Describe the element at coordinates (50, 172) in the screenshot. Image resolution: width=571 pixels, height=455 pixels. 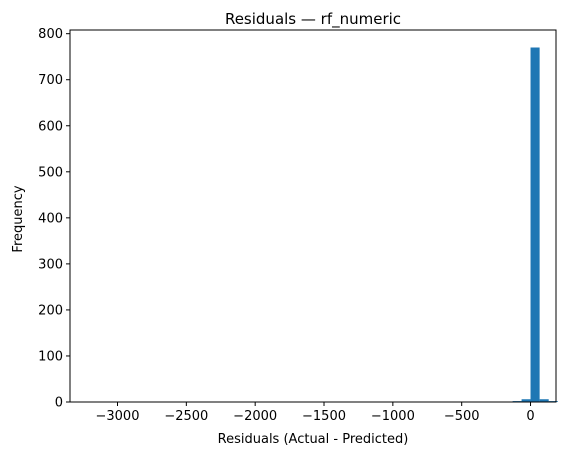
I see `y-tick-label: 500` at that location.